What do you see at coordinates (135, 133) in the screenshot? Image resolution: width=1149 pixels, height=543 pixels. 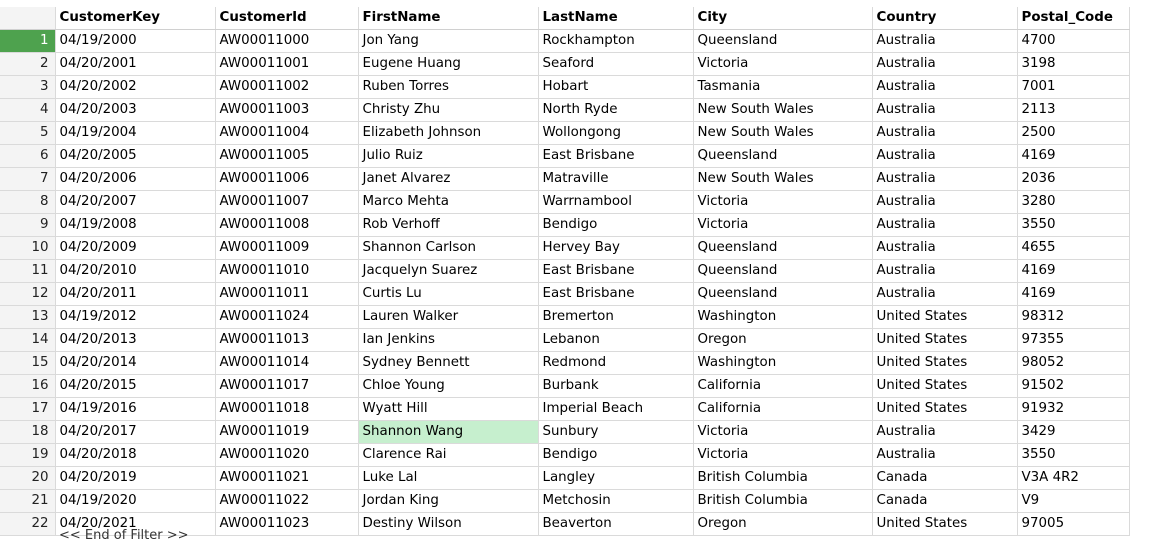 I see `cell-customerkey: 04/19/2004` at bounding box center [135, 133].